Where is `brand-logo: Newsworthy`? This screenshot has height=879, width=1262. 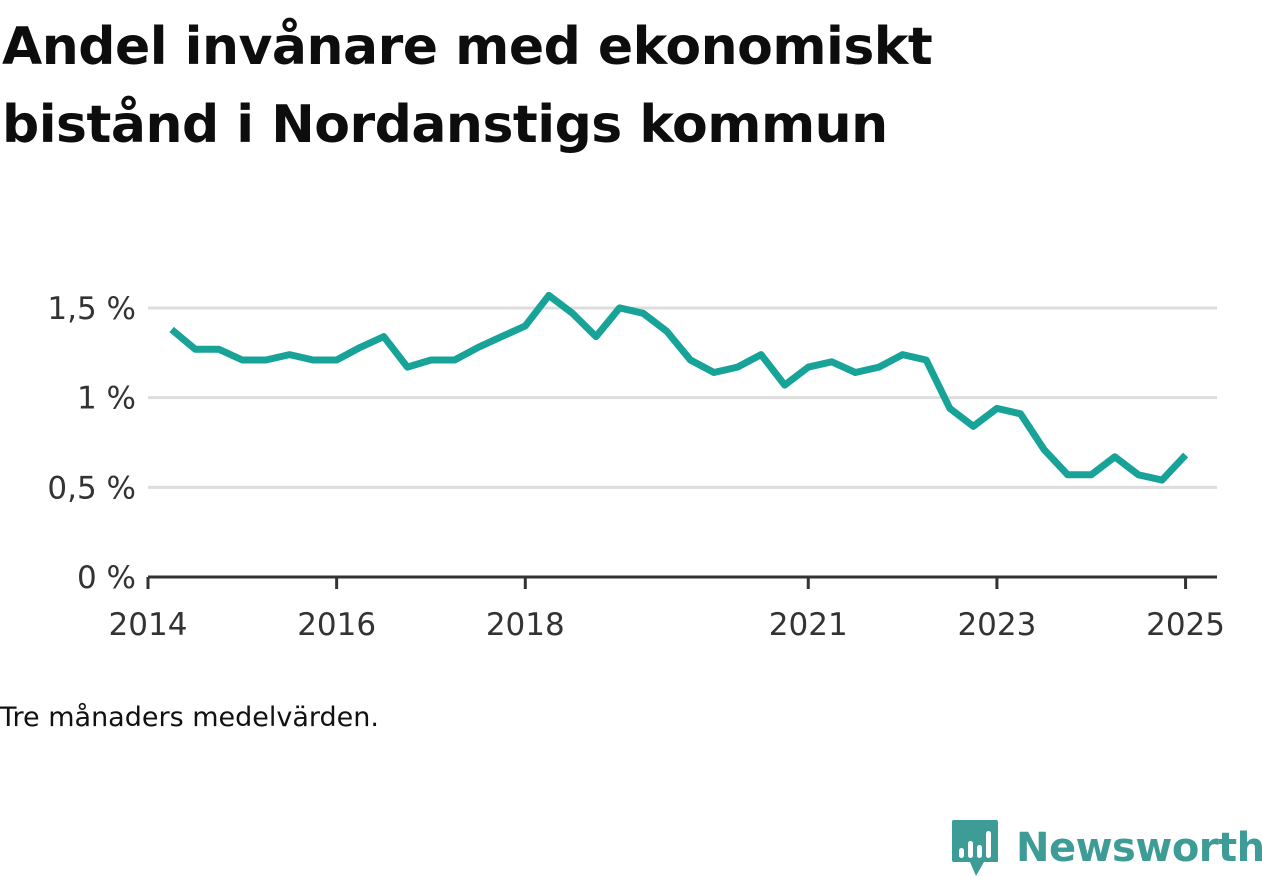 brand-logo: Newsworthy is located at coordinates (1106, 848).